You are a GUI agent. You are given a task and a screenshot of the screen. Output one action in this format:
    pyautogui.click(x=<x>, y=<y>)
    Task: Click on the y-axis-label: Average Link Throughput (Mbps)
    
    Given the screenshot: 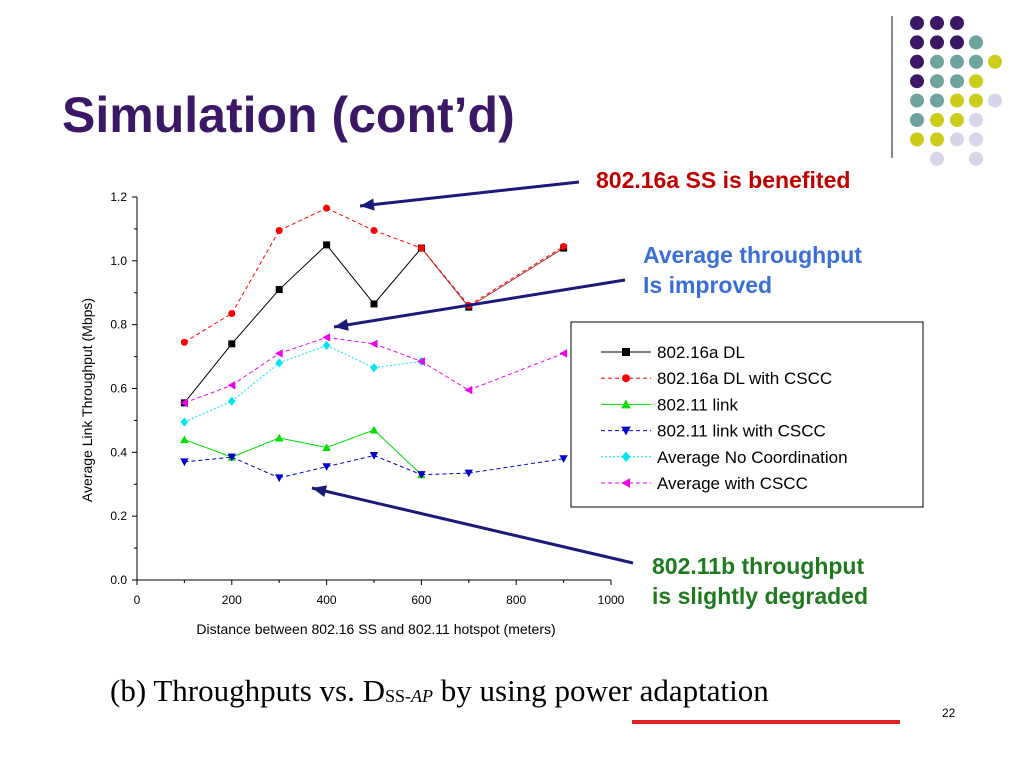 What is the action you would take?
    pyautogui.click(x=87, y=400)
    